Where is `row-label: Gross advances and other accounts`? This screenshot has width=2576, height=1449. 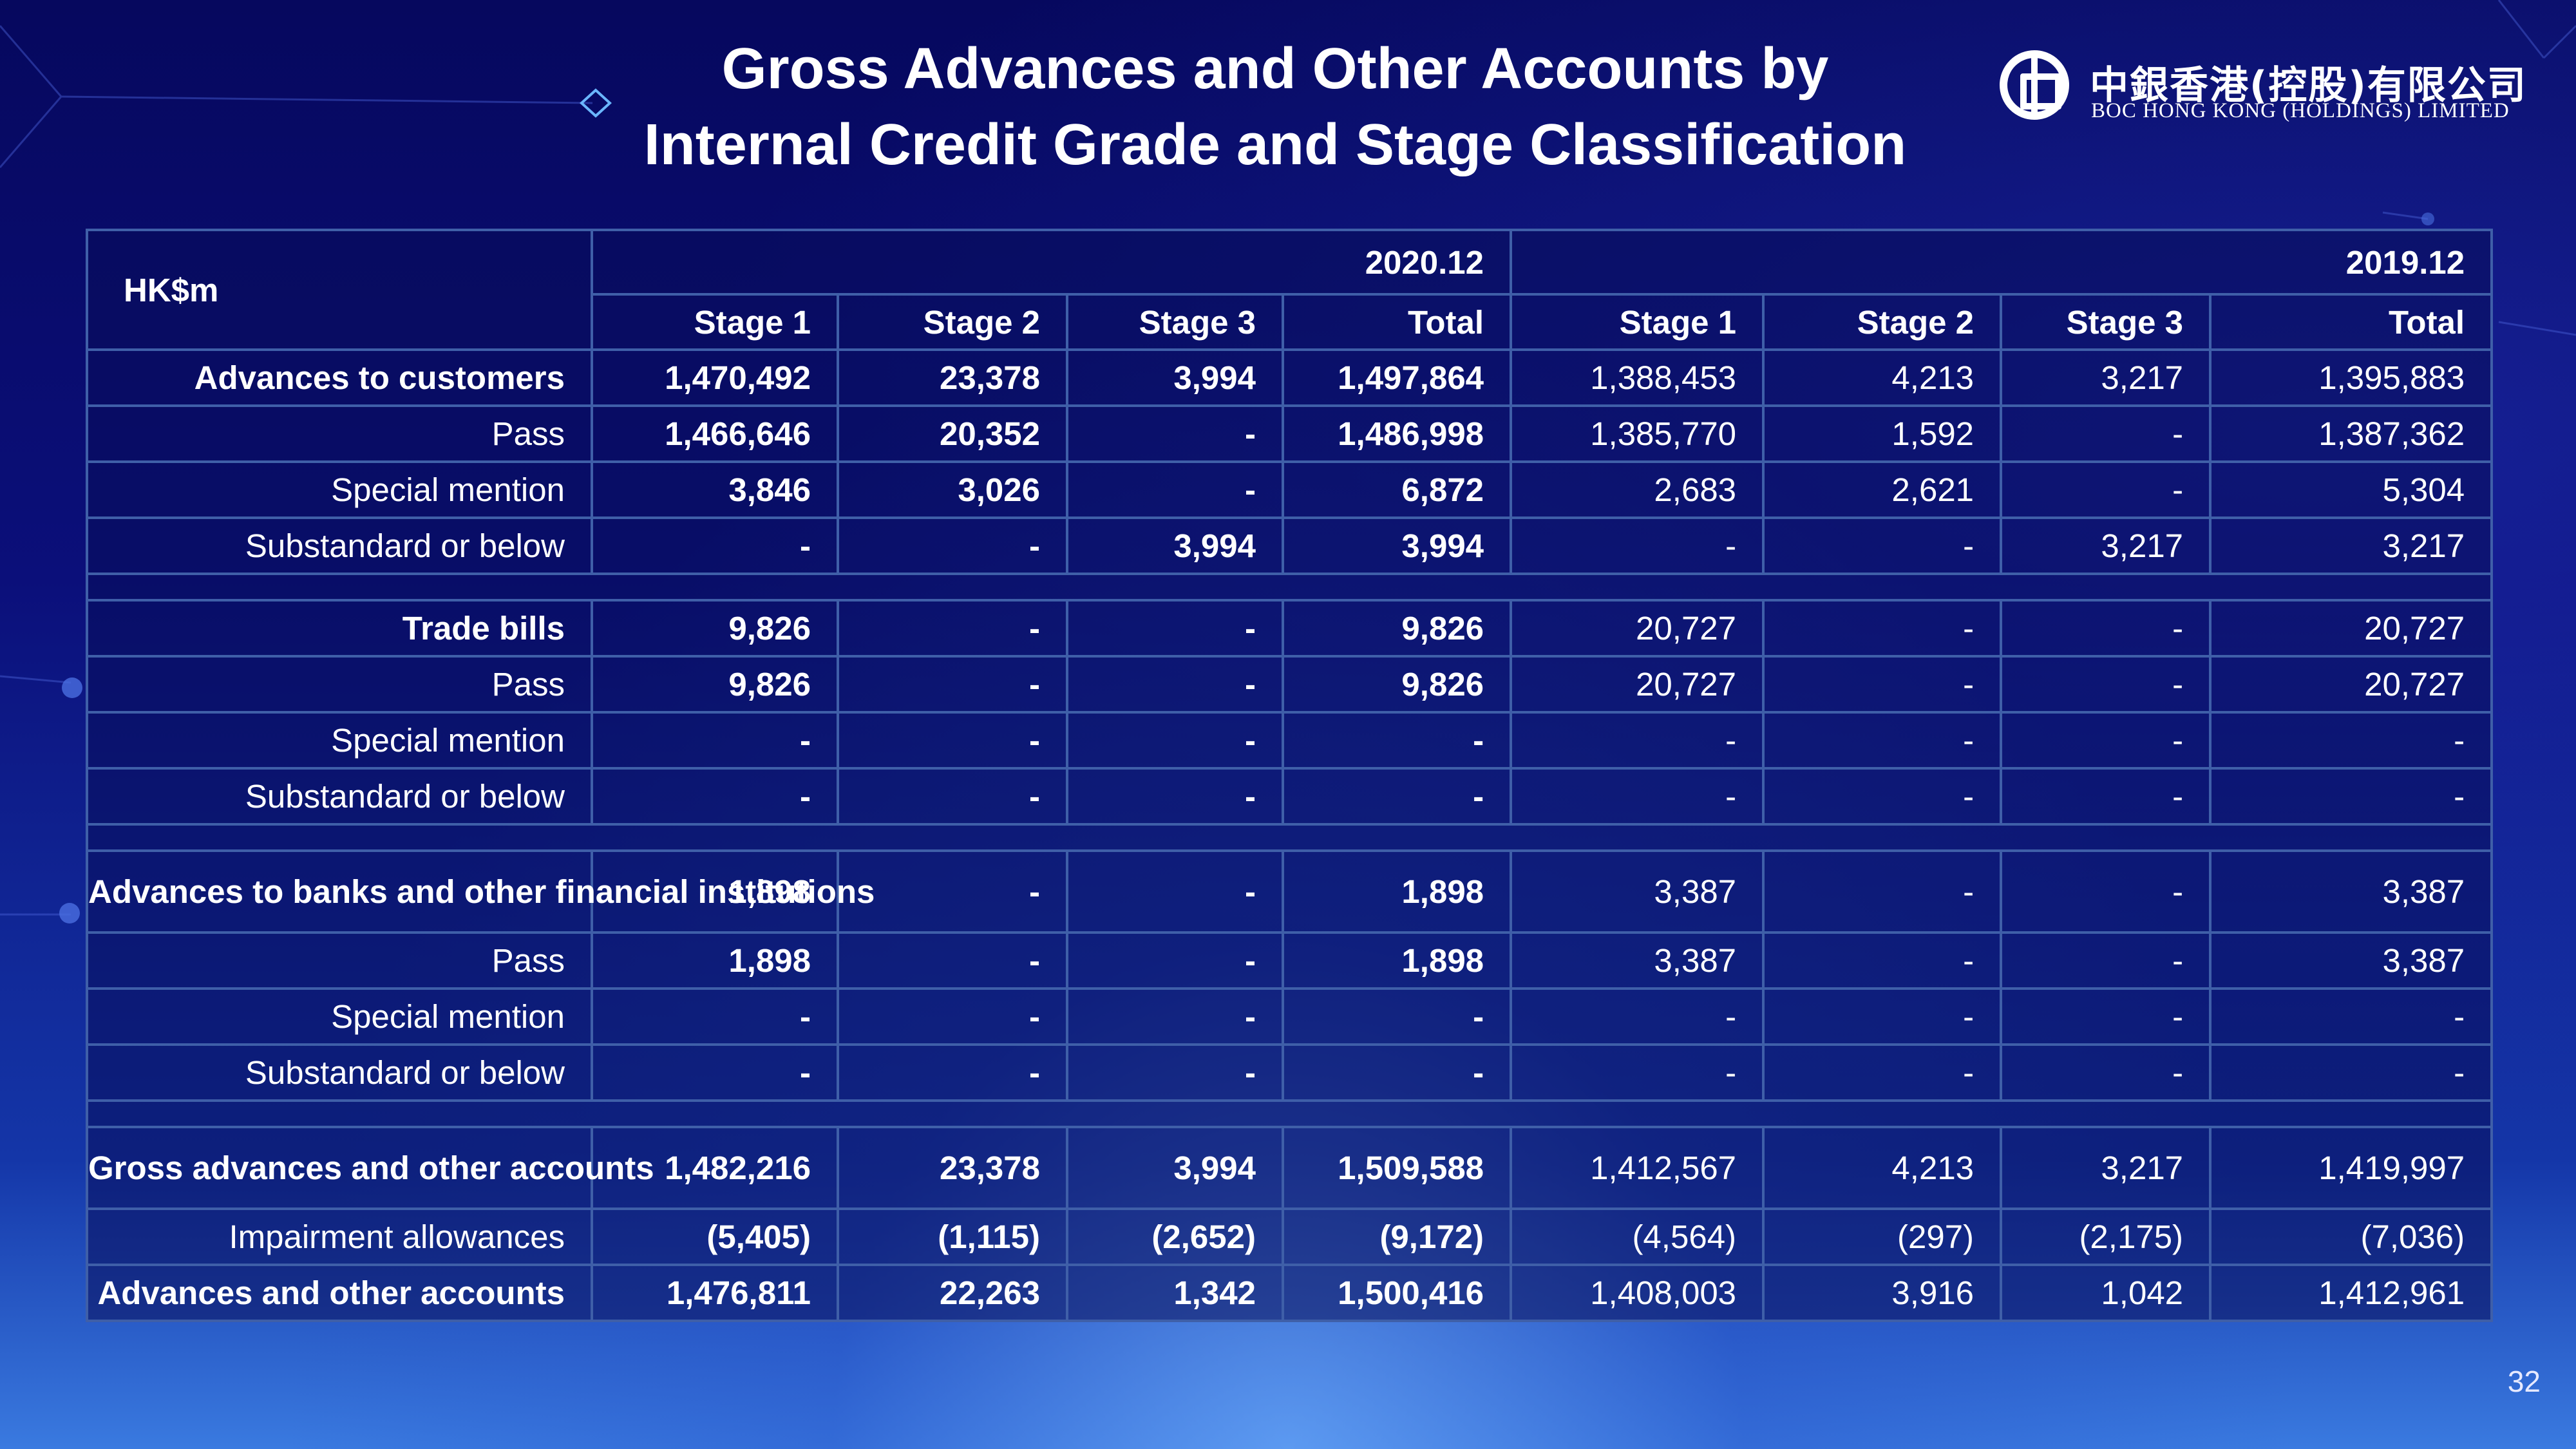
row-label: Gross advances and other accounts is located at coordinates (370, 1168).